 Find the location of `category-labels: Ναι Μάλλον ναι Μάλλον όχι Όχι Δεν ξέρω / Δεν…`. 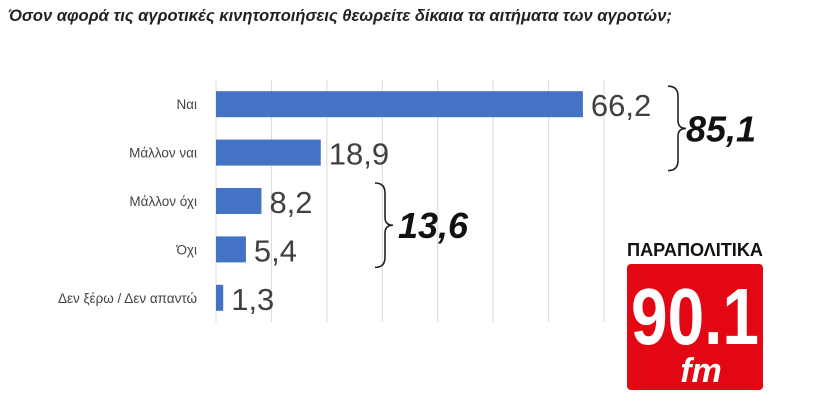

category-labels: Ναι Μάλλον ναι Μάλλον όχι Όχι Δεν ξέρω / Δεν… is located at coordinates (127, 201).